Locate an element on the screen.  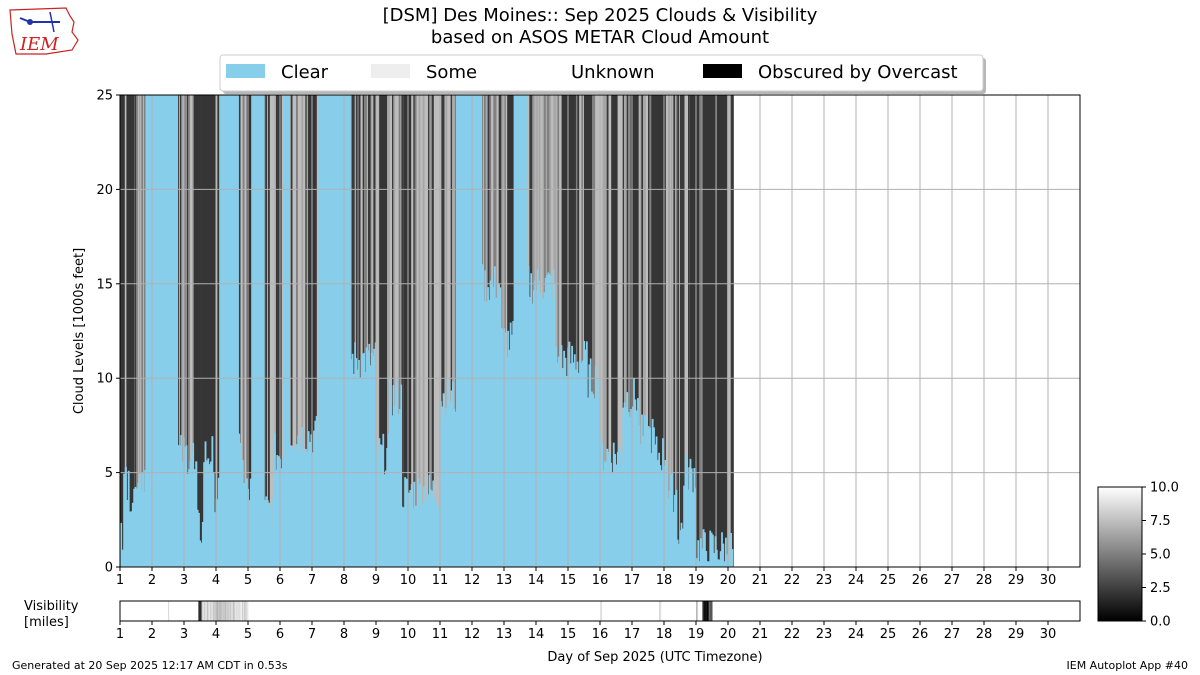
vis-x-tick-label: 19 is located at coordinates (696, 634).